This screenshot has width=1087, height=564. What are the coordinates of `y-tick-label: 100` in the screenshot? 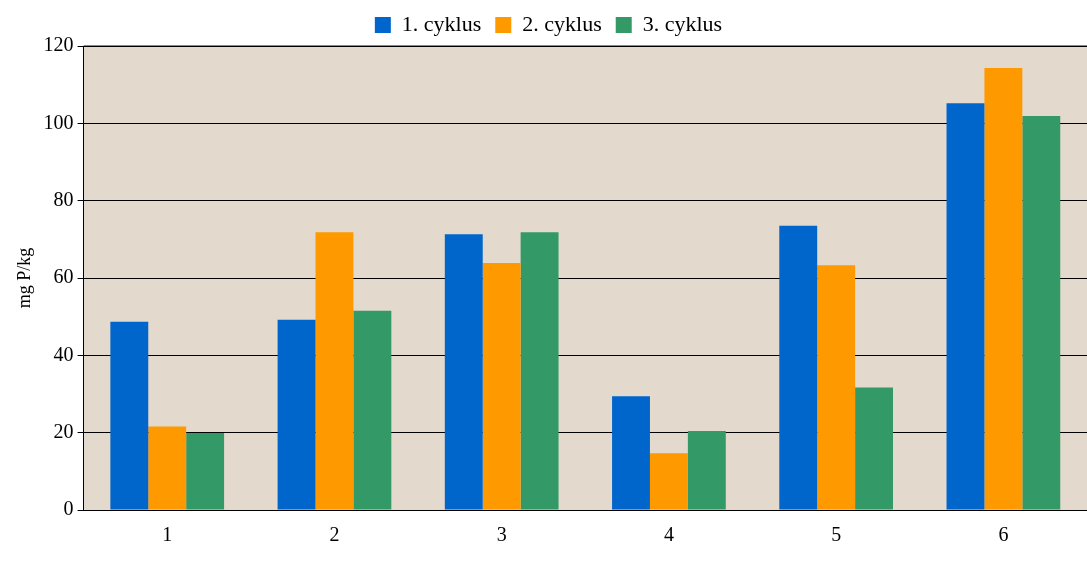 It's located at (58, 121).